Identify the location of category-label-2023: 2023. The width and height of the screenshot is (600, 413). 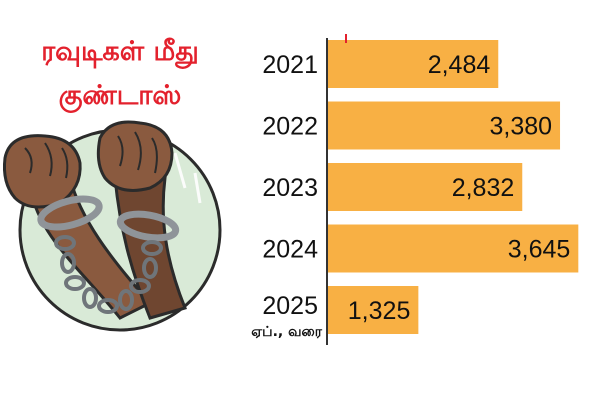
(290, 188).